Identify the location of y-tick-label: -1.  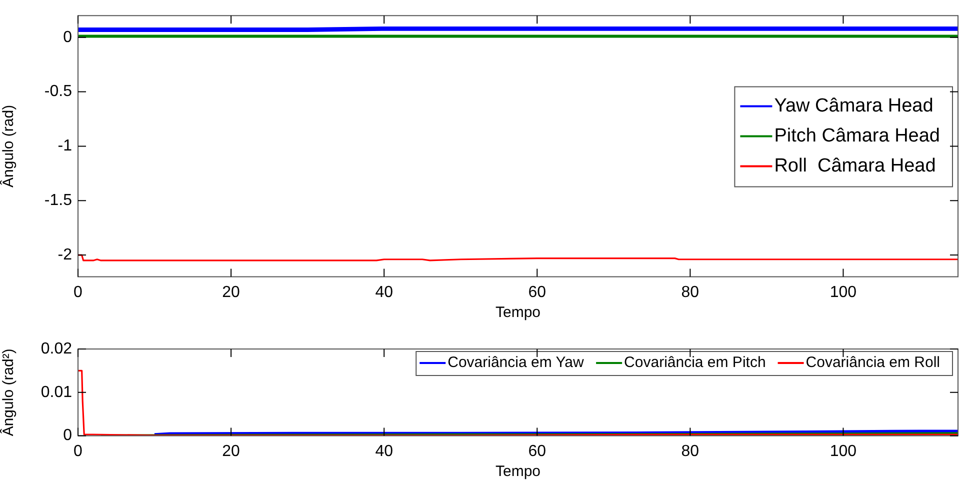
(65, 146).